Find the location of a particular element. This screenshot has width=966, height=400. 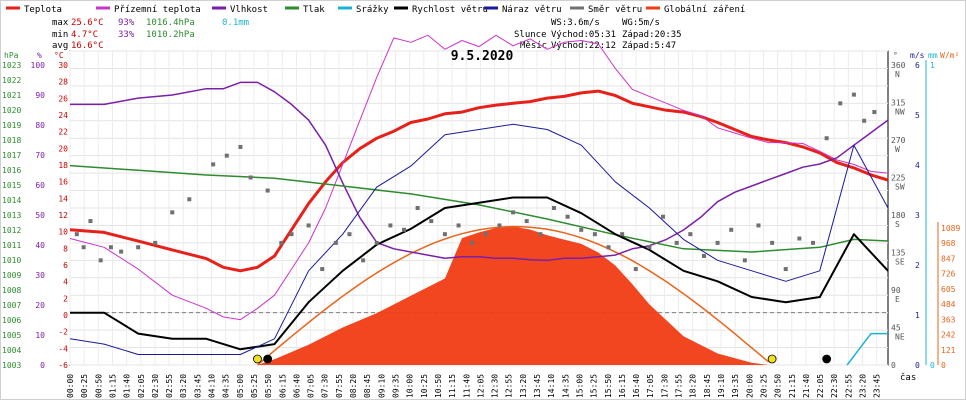

x-tick: 22:05 is located at coordinates (820, 386).